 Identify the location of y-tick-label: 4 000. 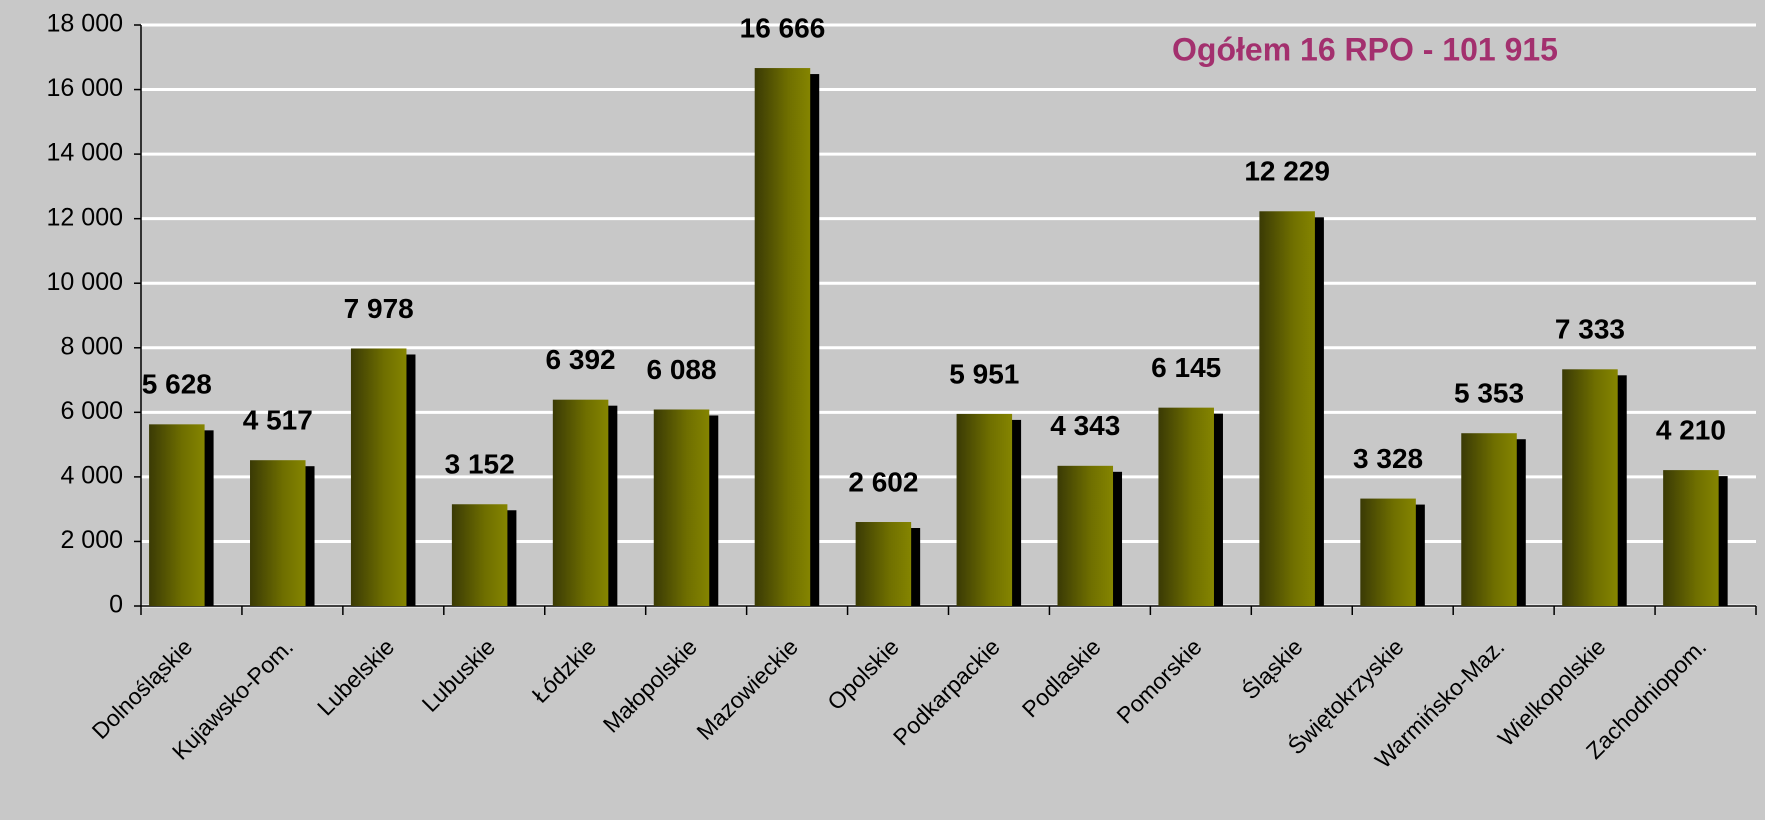
(91, 475).